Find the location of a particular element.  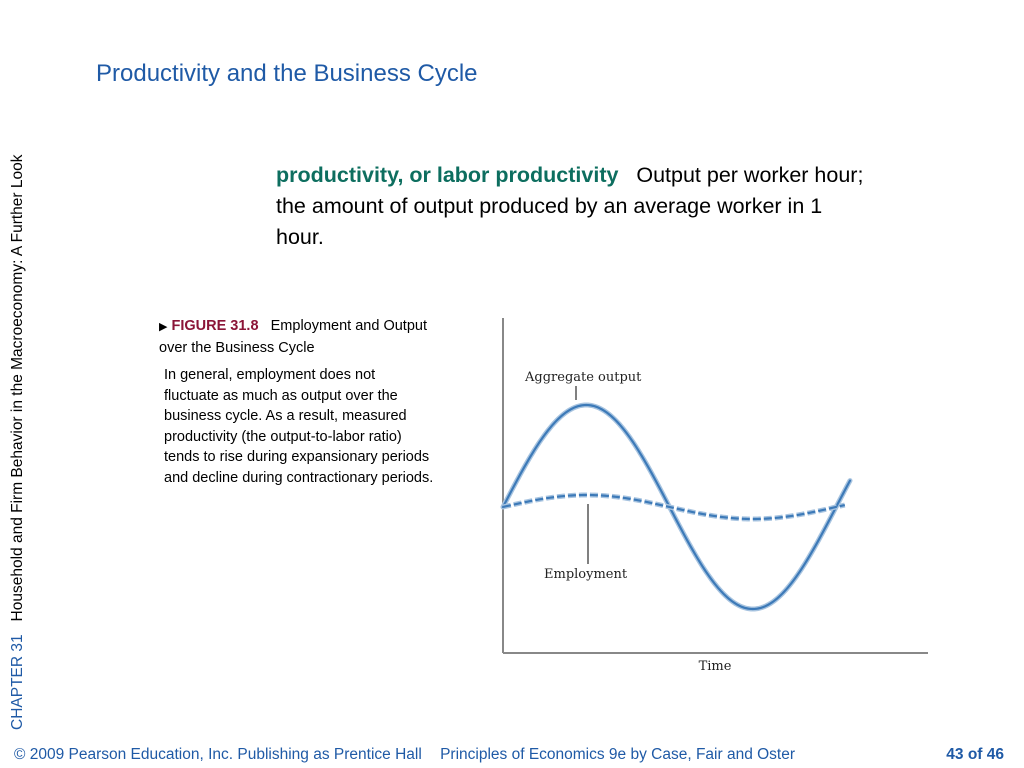

employment-label: Employment is located at coordinates (586, 574).